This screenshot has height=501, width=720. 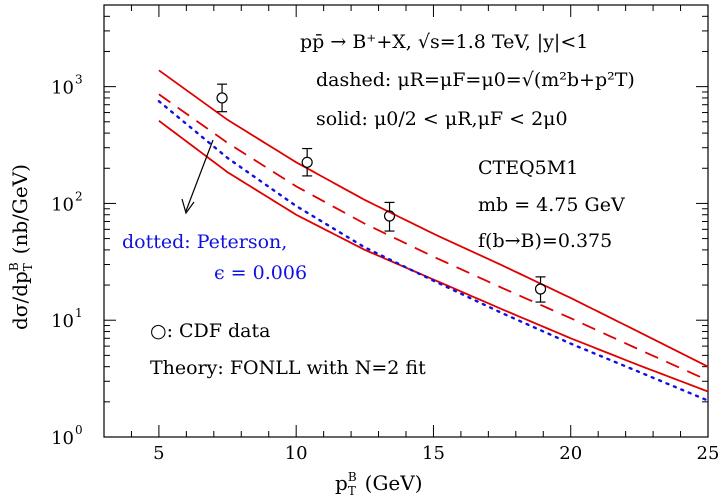 What do you see at coordinates (394, 483) in the screenshot?
I see `x-axis-label-unit: (GeV)` at bounding box center [394, 483].